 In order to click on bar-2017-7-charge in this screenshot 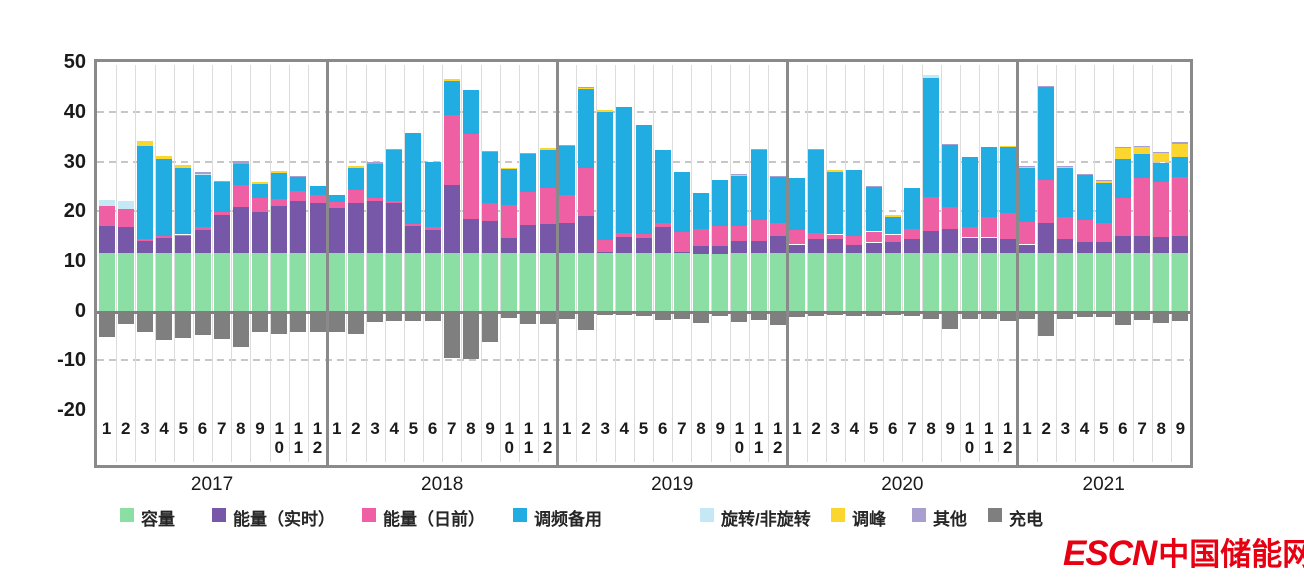, I will do `click(221, 325)`.